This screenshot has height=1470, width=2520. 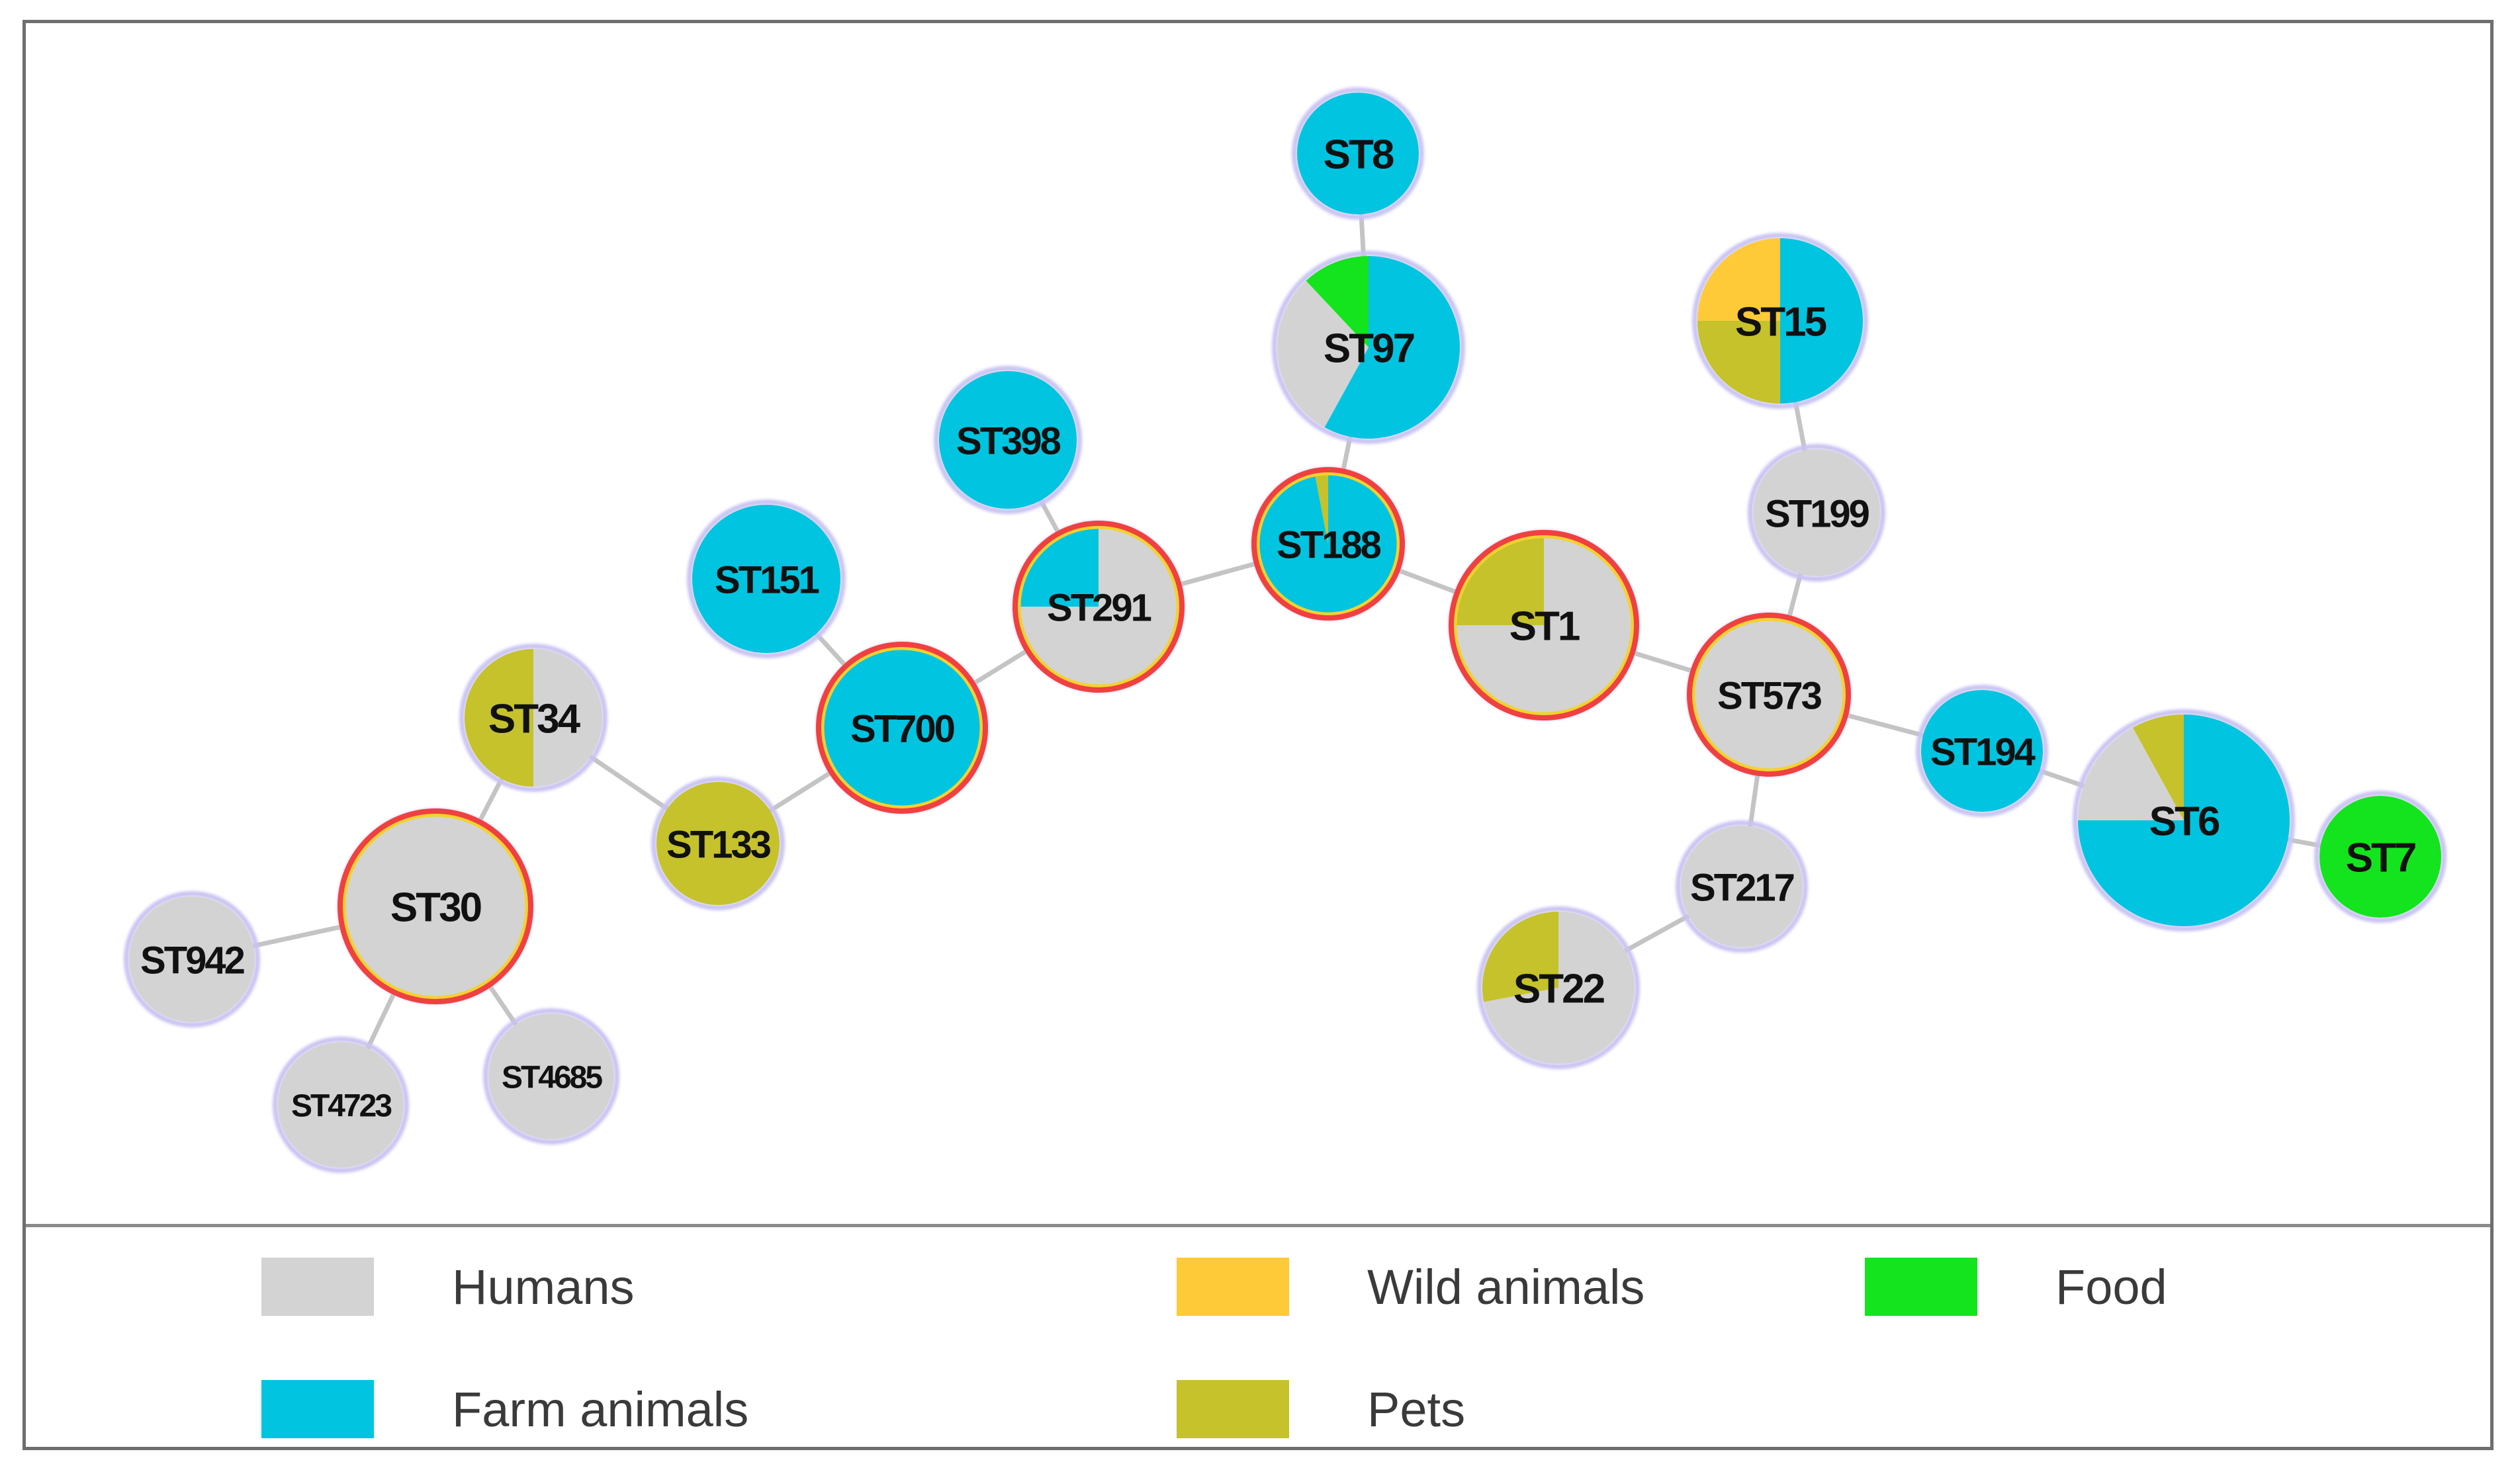 I want to click on legend-item-pets: Pets, so click(x=1321, y=1409).